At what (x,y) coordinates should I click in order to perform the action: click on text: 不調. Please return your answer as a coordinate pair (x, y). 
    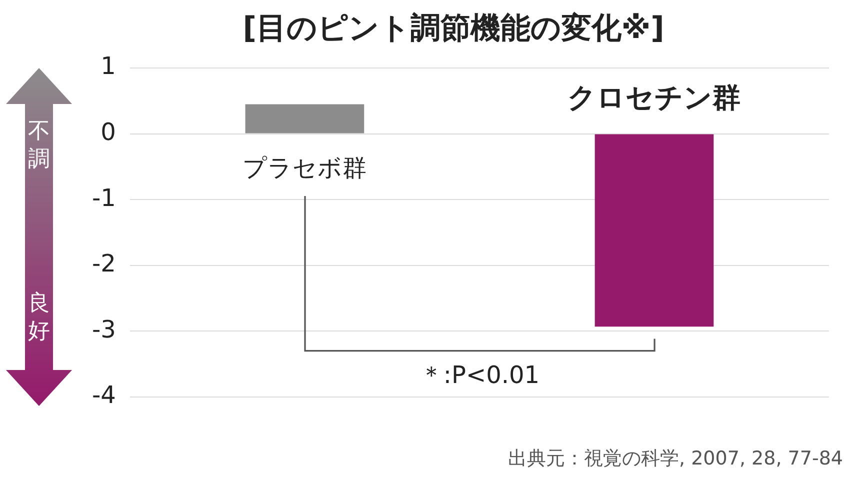
    Looking at the image, I should click on (39, 146).